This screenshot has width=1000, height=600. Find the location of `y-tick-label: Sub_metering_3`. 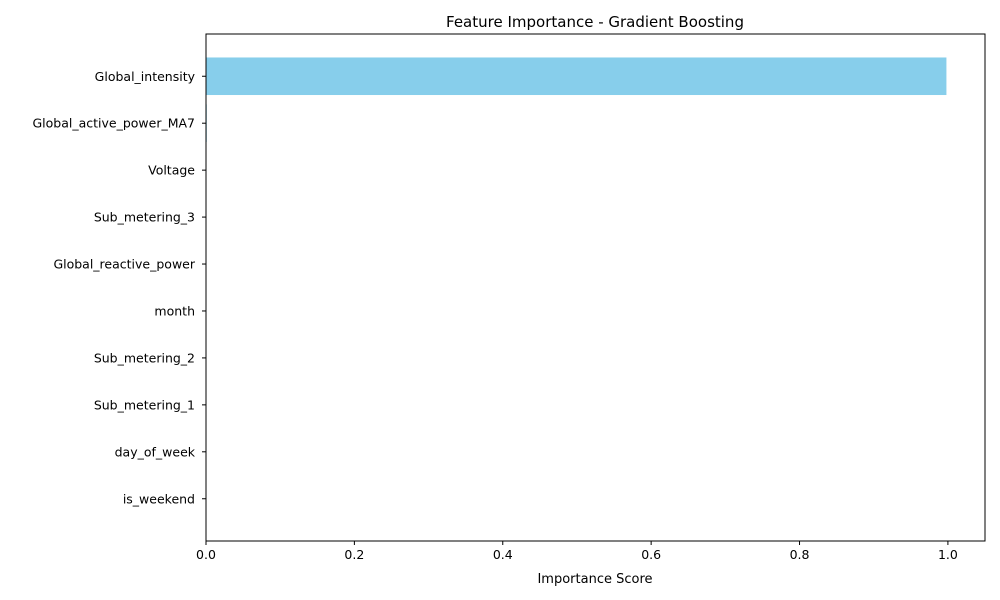

y-tick-label: Sub_metering_3 is located at coordinates (144, 217).